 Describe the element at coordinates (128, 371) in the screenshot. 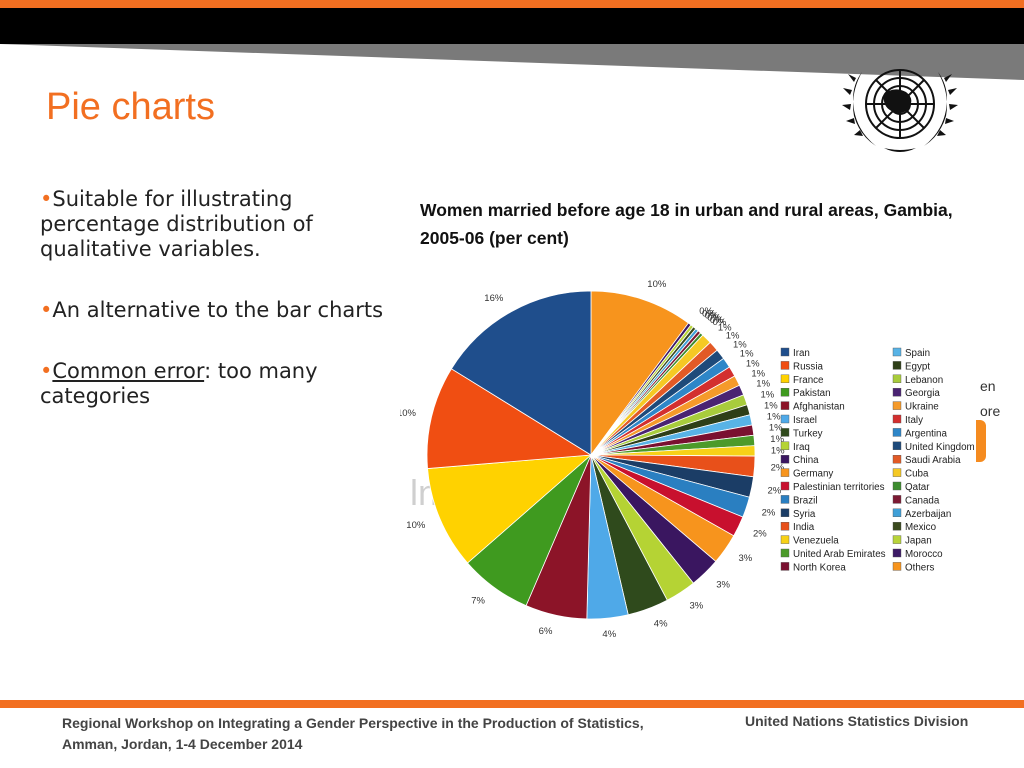

I see `bullet-emphasis: Common error` at that location.